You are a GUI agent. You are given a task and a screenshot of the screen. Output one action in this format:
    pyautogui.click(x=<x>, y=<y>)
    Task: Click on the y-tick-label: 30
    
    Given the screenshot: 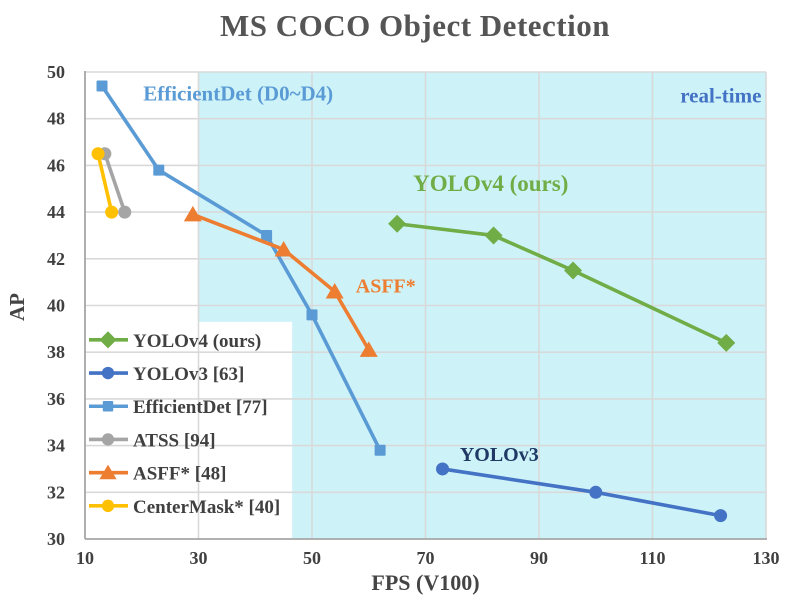 What is the action you would take?
    pyautogui.click(x=56, y=539)
    